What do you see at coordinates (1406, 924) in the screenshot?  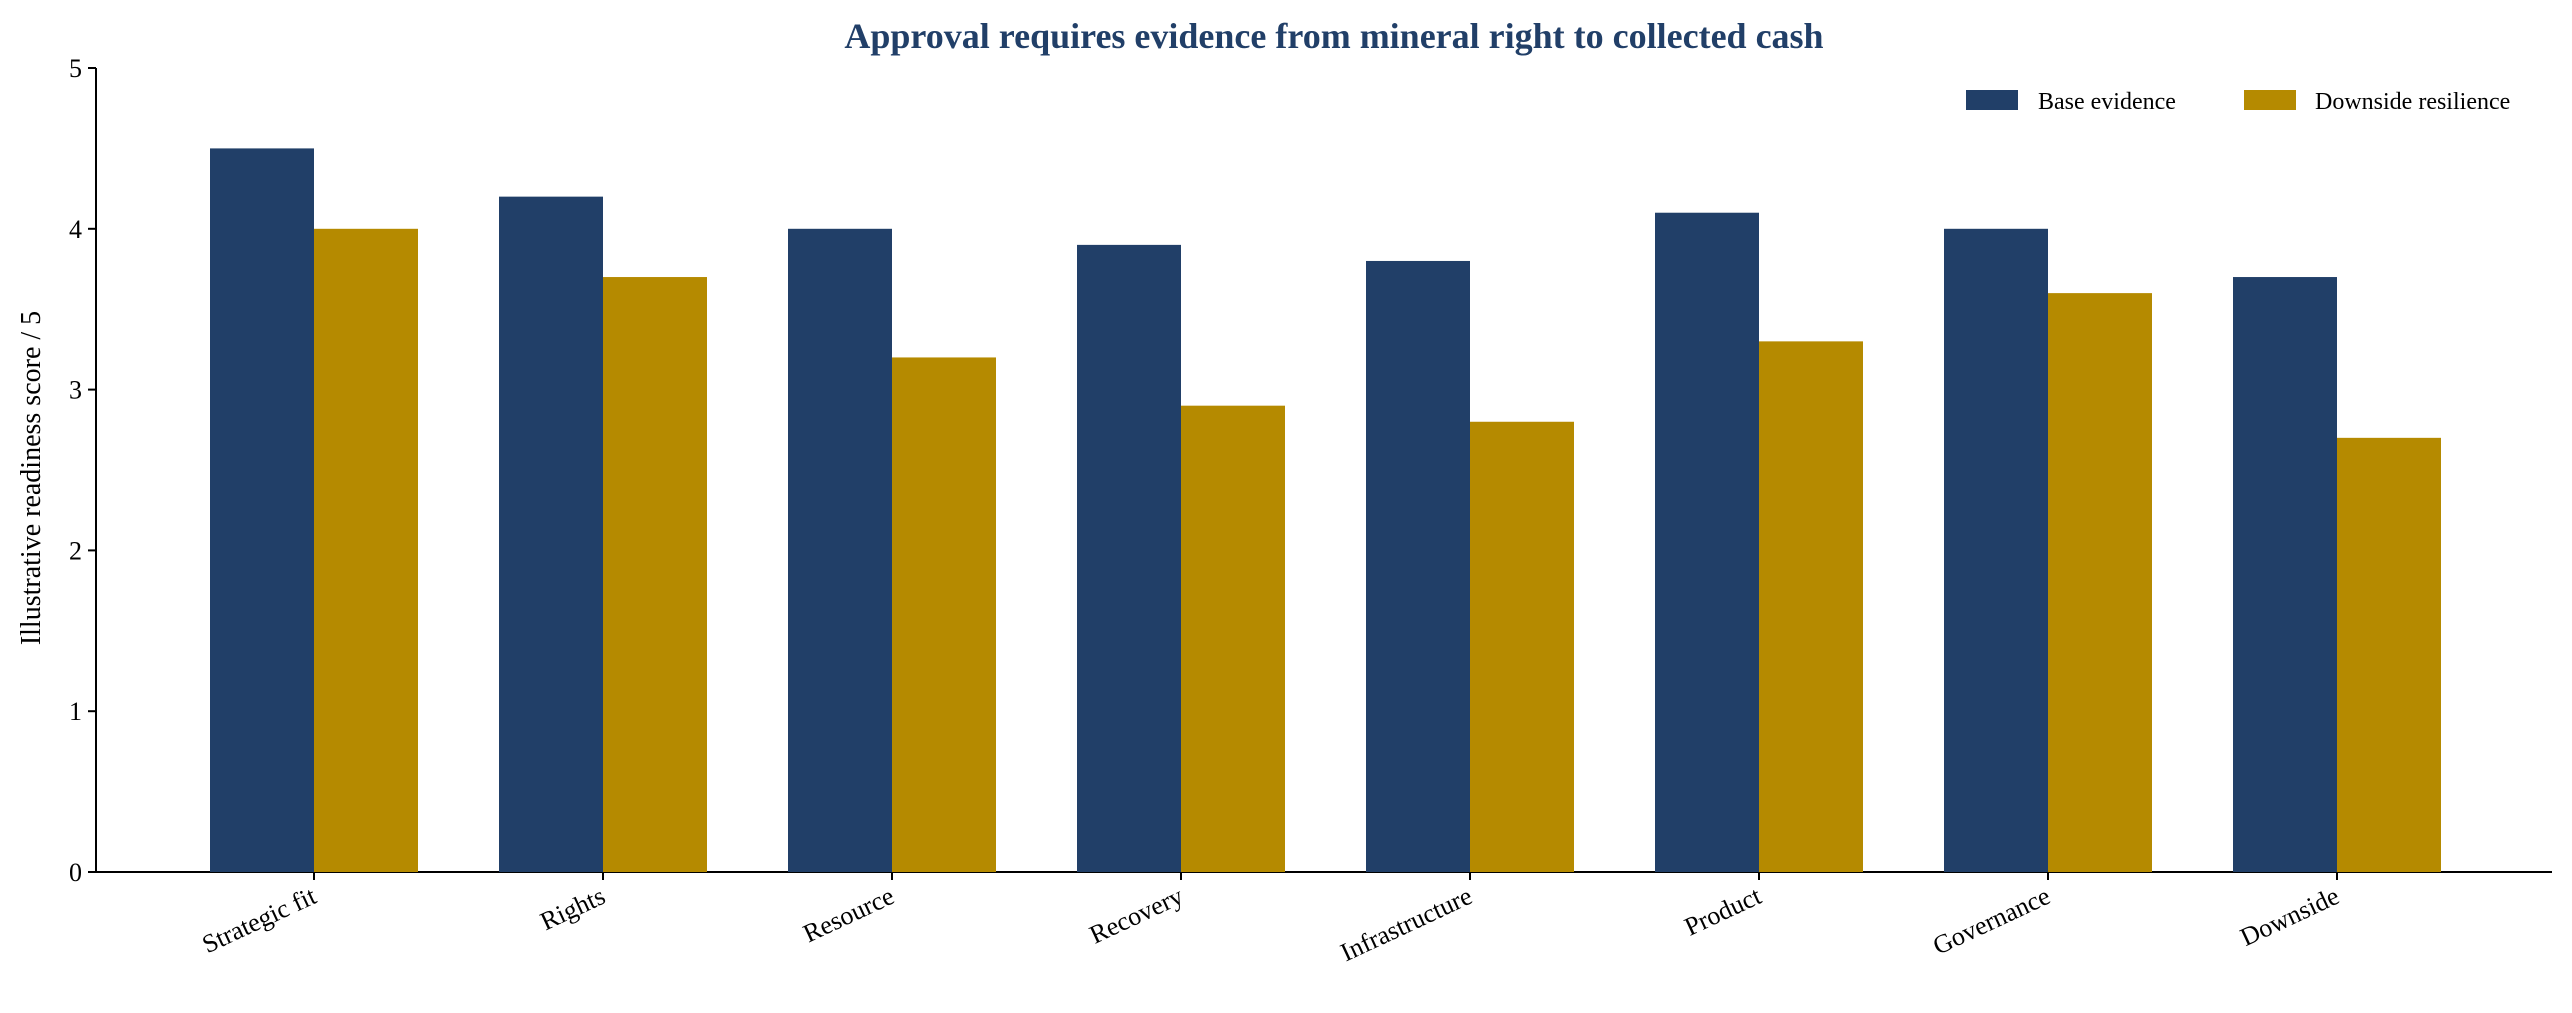 I see `x-tick-label: Infrastructure` at bounding box center [1406, 924].